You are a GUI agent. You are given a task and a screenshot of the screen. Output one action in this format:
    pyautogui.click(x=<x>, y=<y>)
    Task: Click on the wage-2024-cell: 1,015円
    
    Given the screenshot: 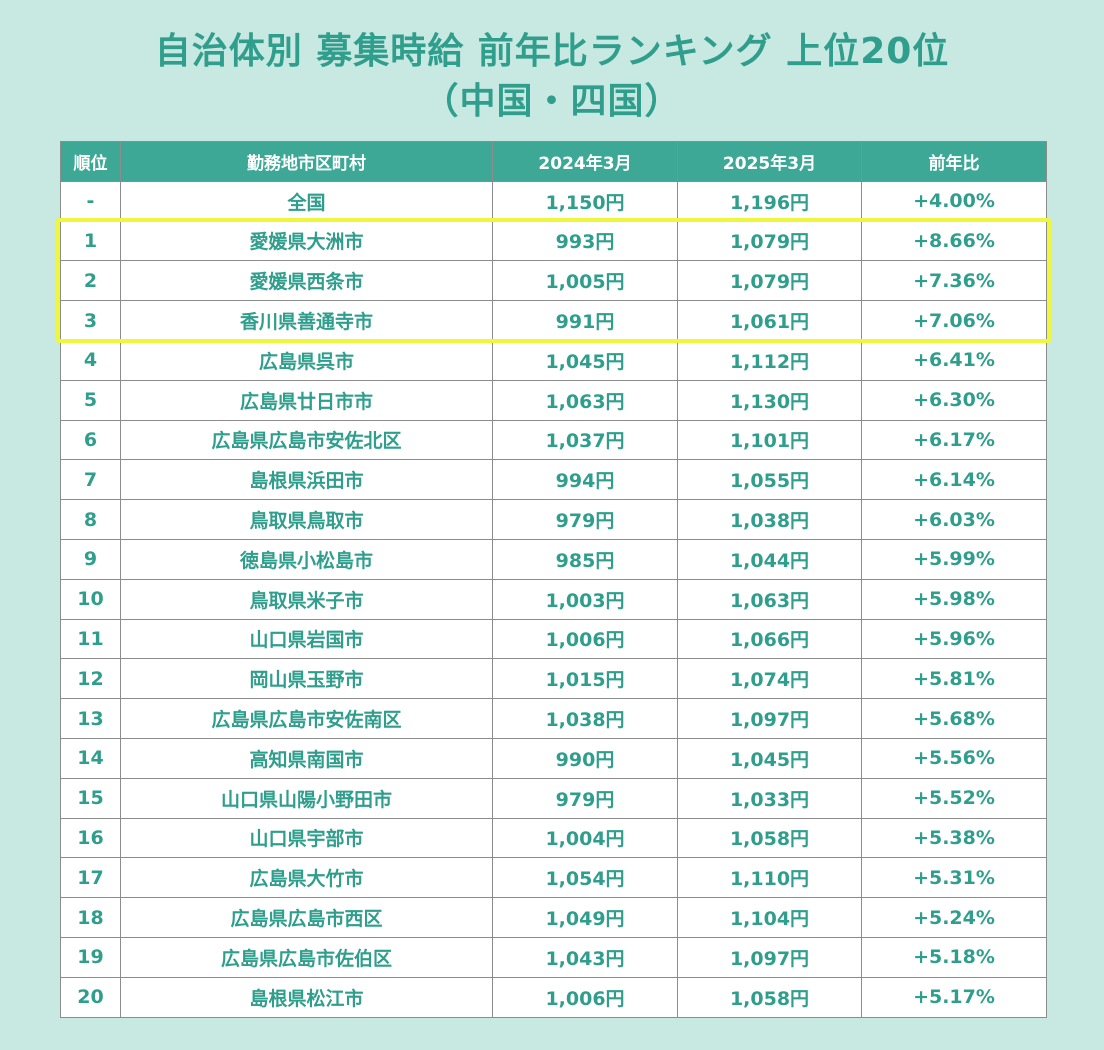 What is the action you would take?
    pyautogui.click(x=585, y=679)
    